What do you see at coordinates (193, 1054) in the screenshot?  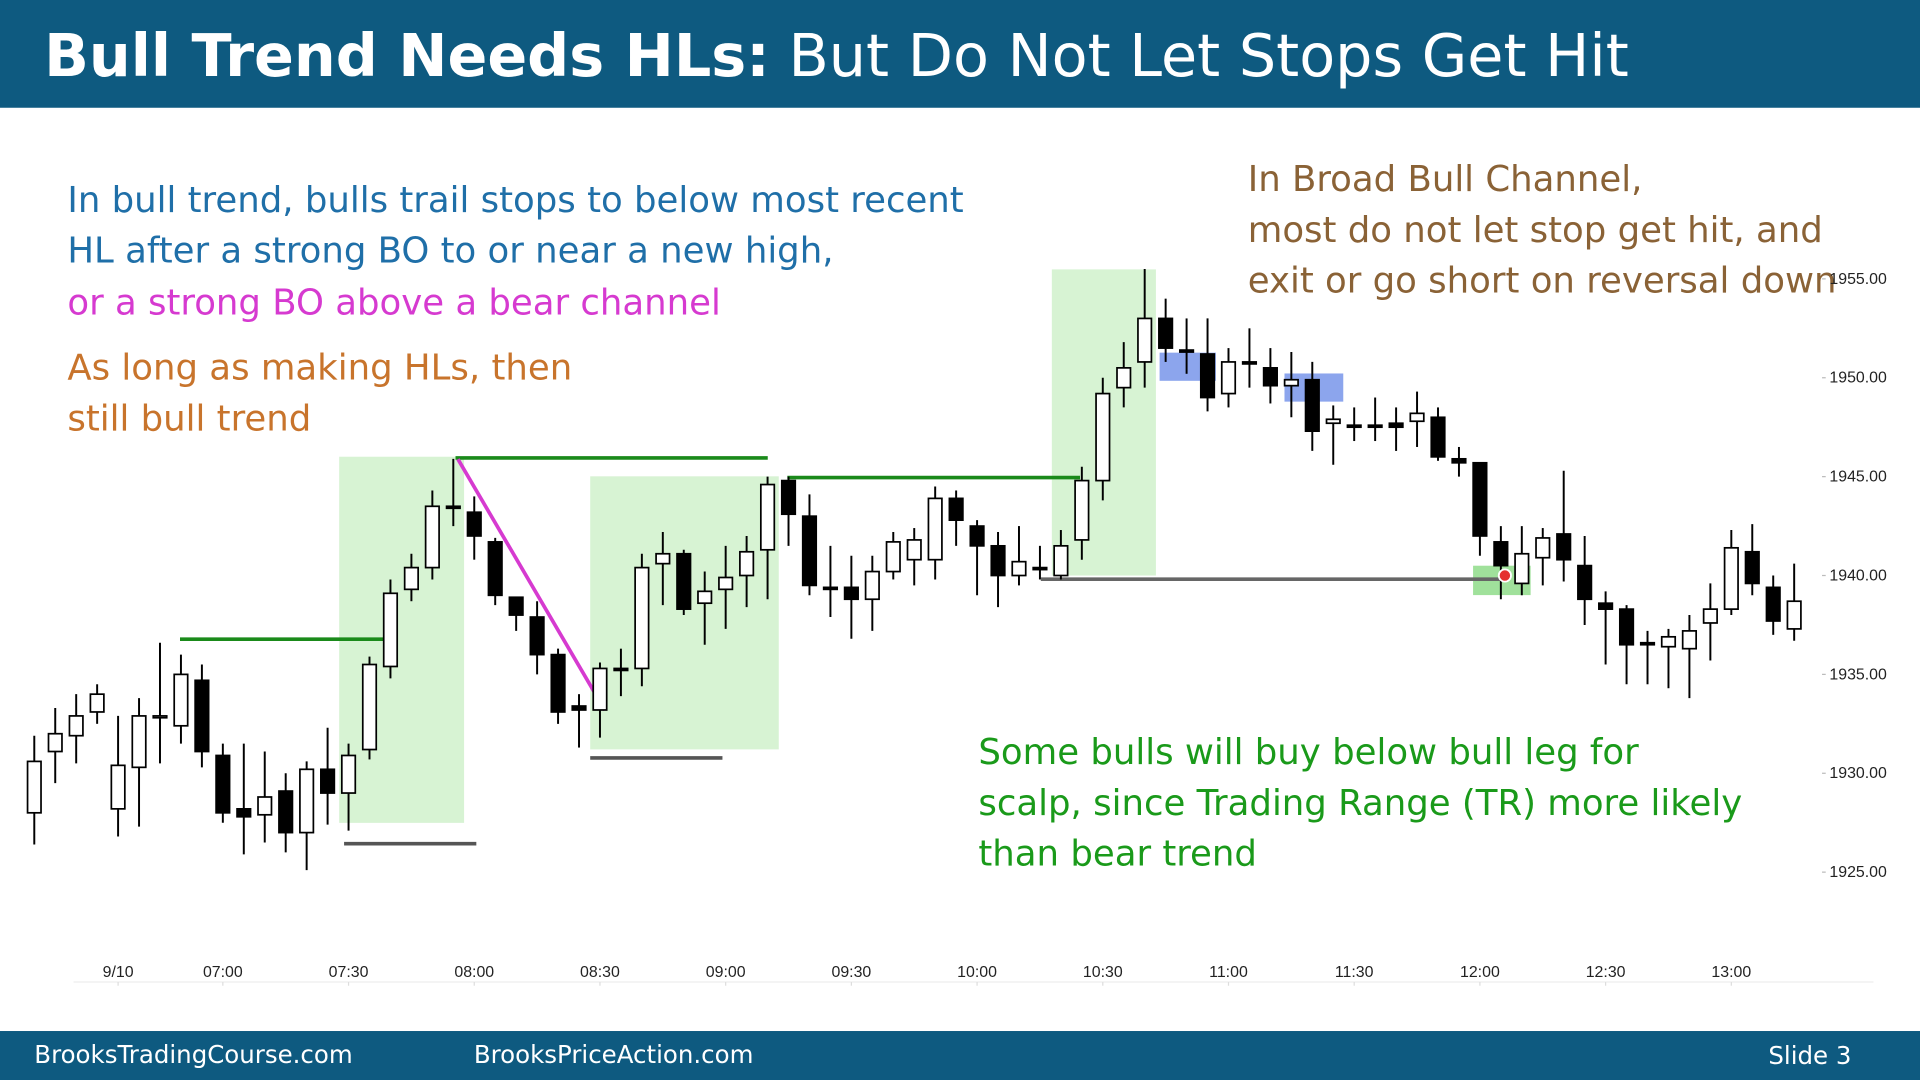 I see `footer-left: BrooksTradingCourse.com` at bounding box center [193, 1054].